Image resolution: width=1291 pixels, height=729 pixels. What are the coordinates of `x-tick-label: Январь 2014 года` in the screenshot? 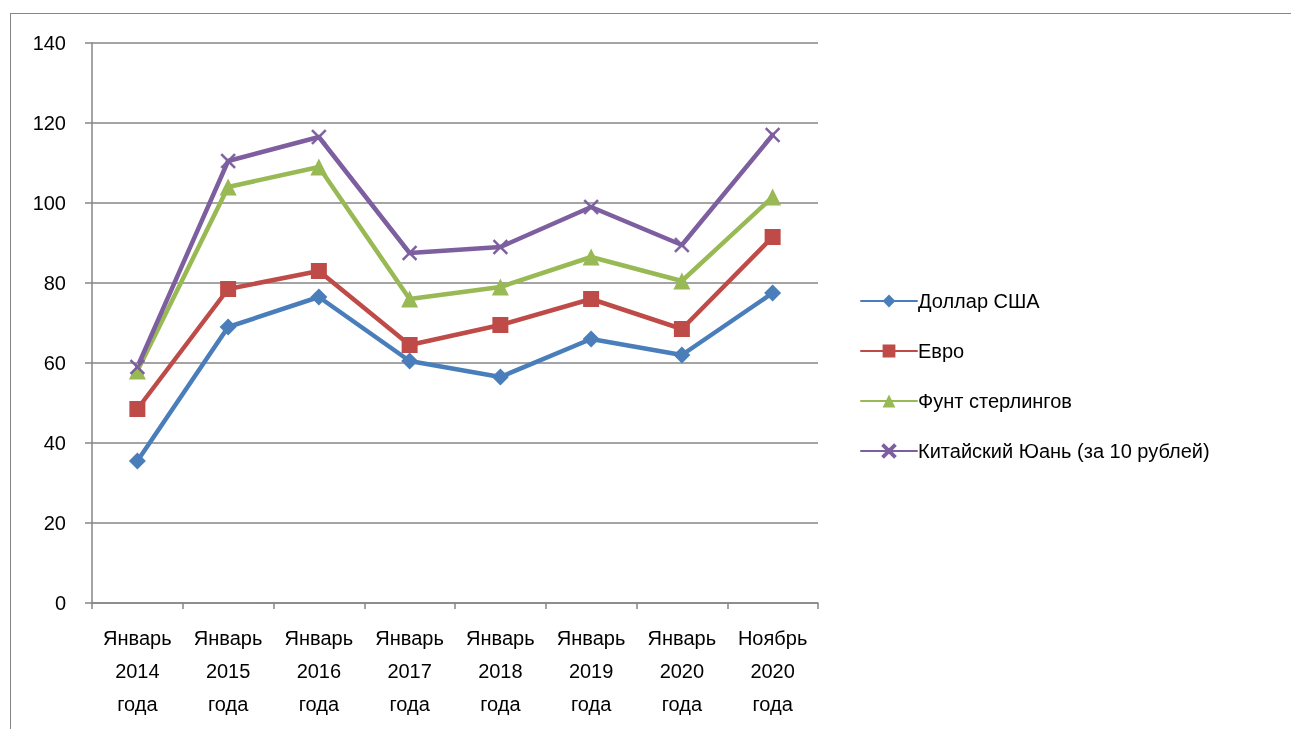 It's located at (137, 670).